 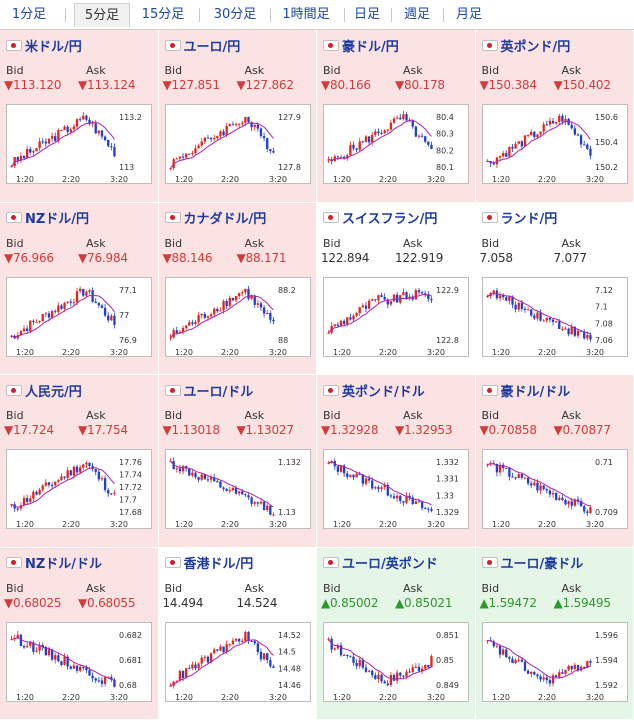 I want to click on tab-1min: 1分足, so click(x=29, y=14).